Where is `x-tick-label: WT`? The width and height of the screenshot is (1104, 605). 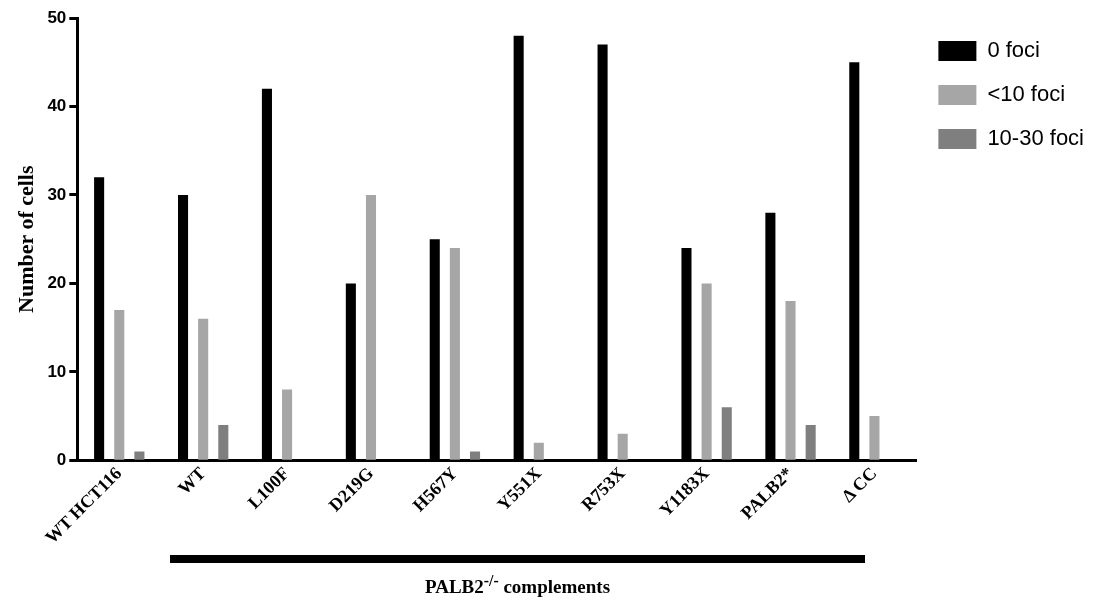
x-tick-label: WT is located at coordinates (191, 480).